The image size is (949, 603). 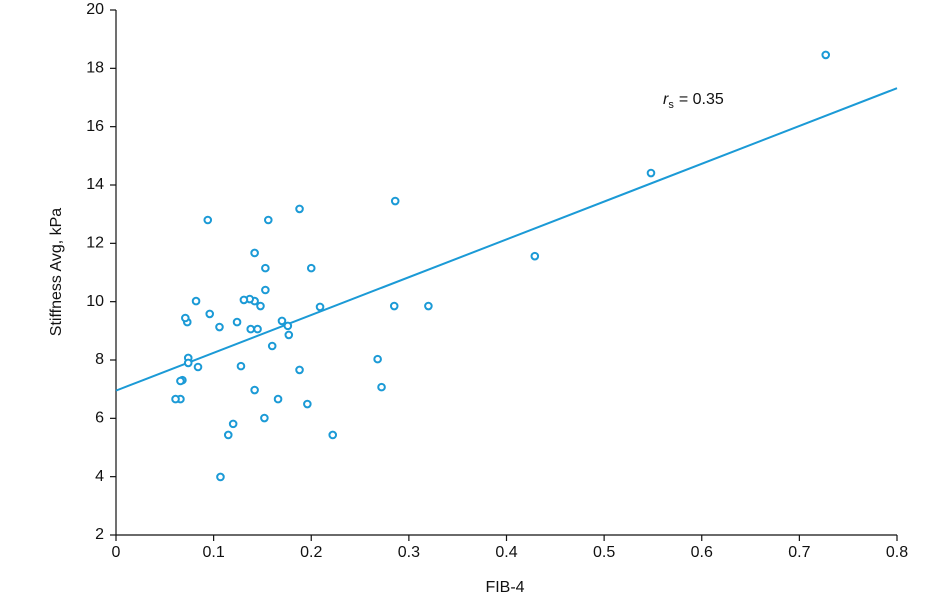 What do you see at coordinates (506, 552) in the screenshot?
I see `x-tick-label: 0.4` at bounding box center [506, 552].